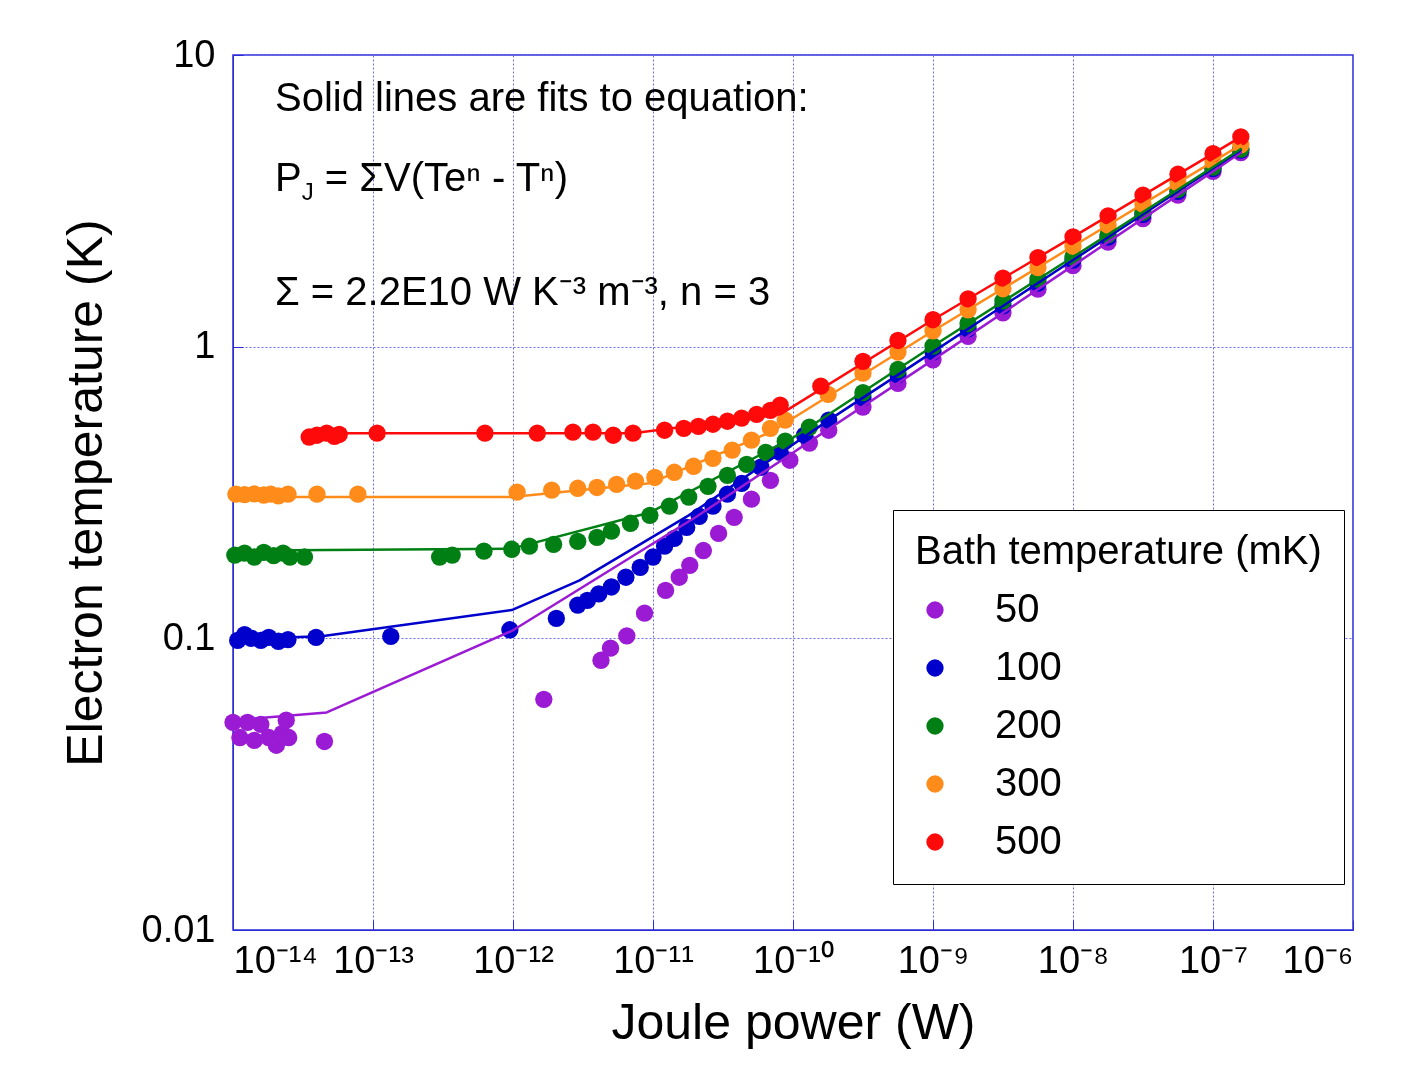 Image resolution: width=1412 pixels, height=1085 pixels. I want to click on x-tick-label: 10⁻⁶, so click(1318, 959).